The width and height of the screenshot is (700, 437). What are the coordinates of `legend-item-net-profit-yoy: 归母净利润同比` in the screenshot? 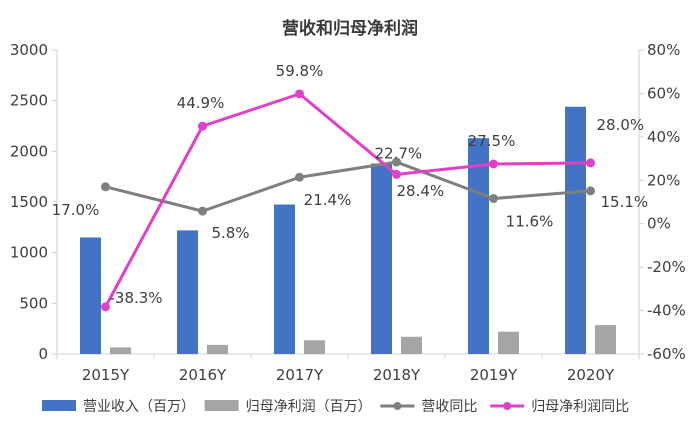 It's located at (559, 406).